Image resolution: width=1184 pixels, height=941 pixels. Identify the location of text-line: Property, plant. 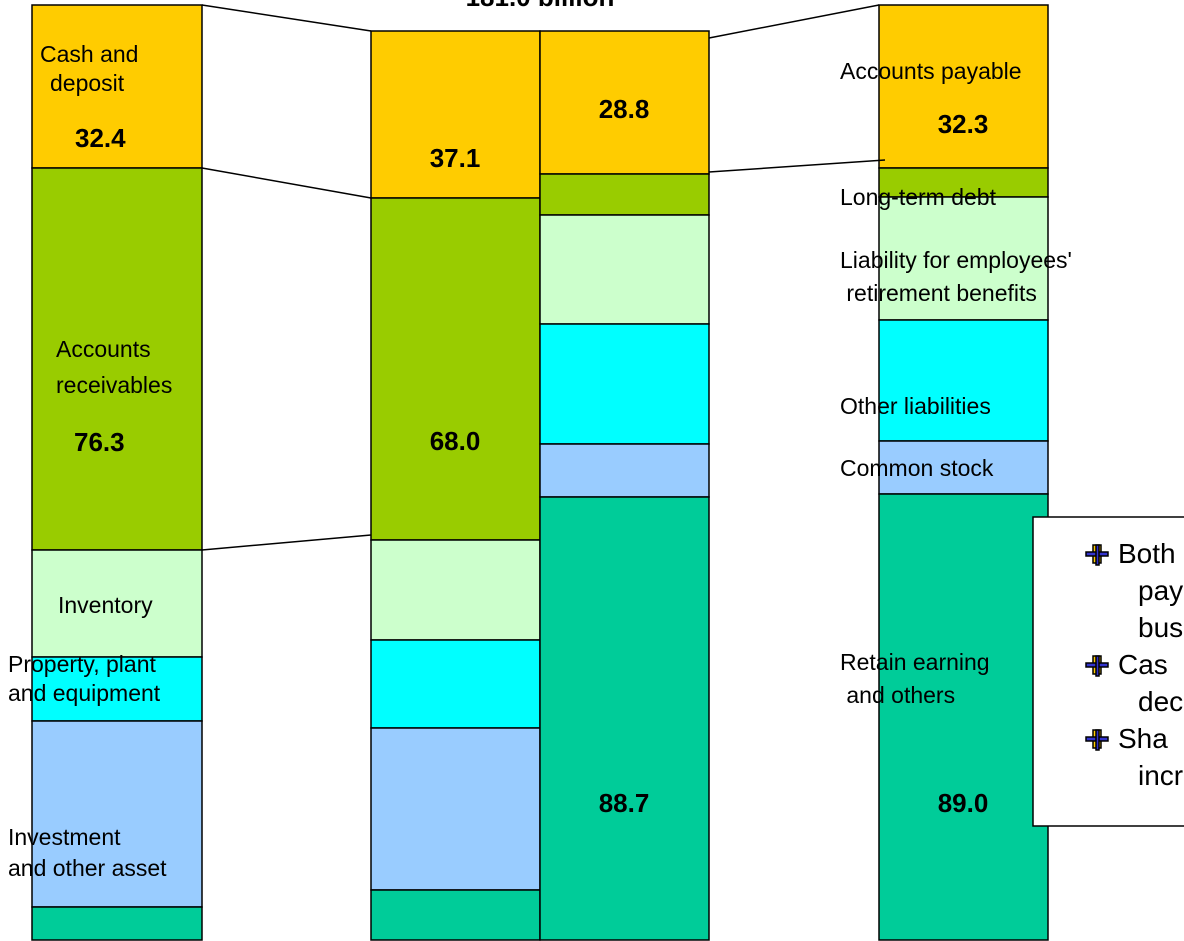
(82, 664).